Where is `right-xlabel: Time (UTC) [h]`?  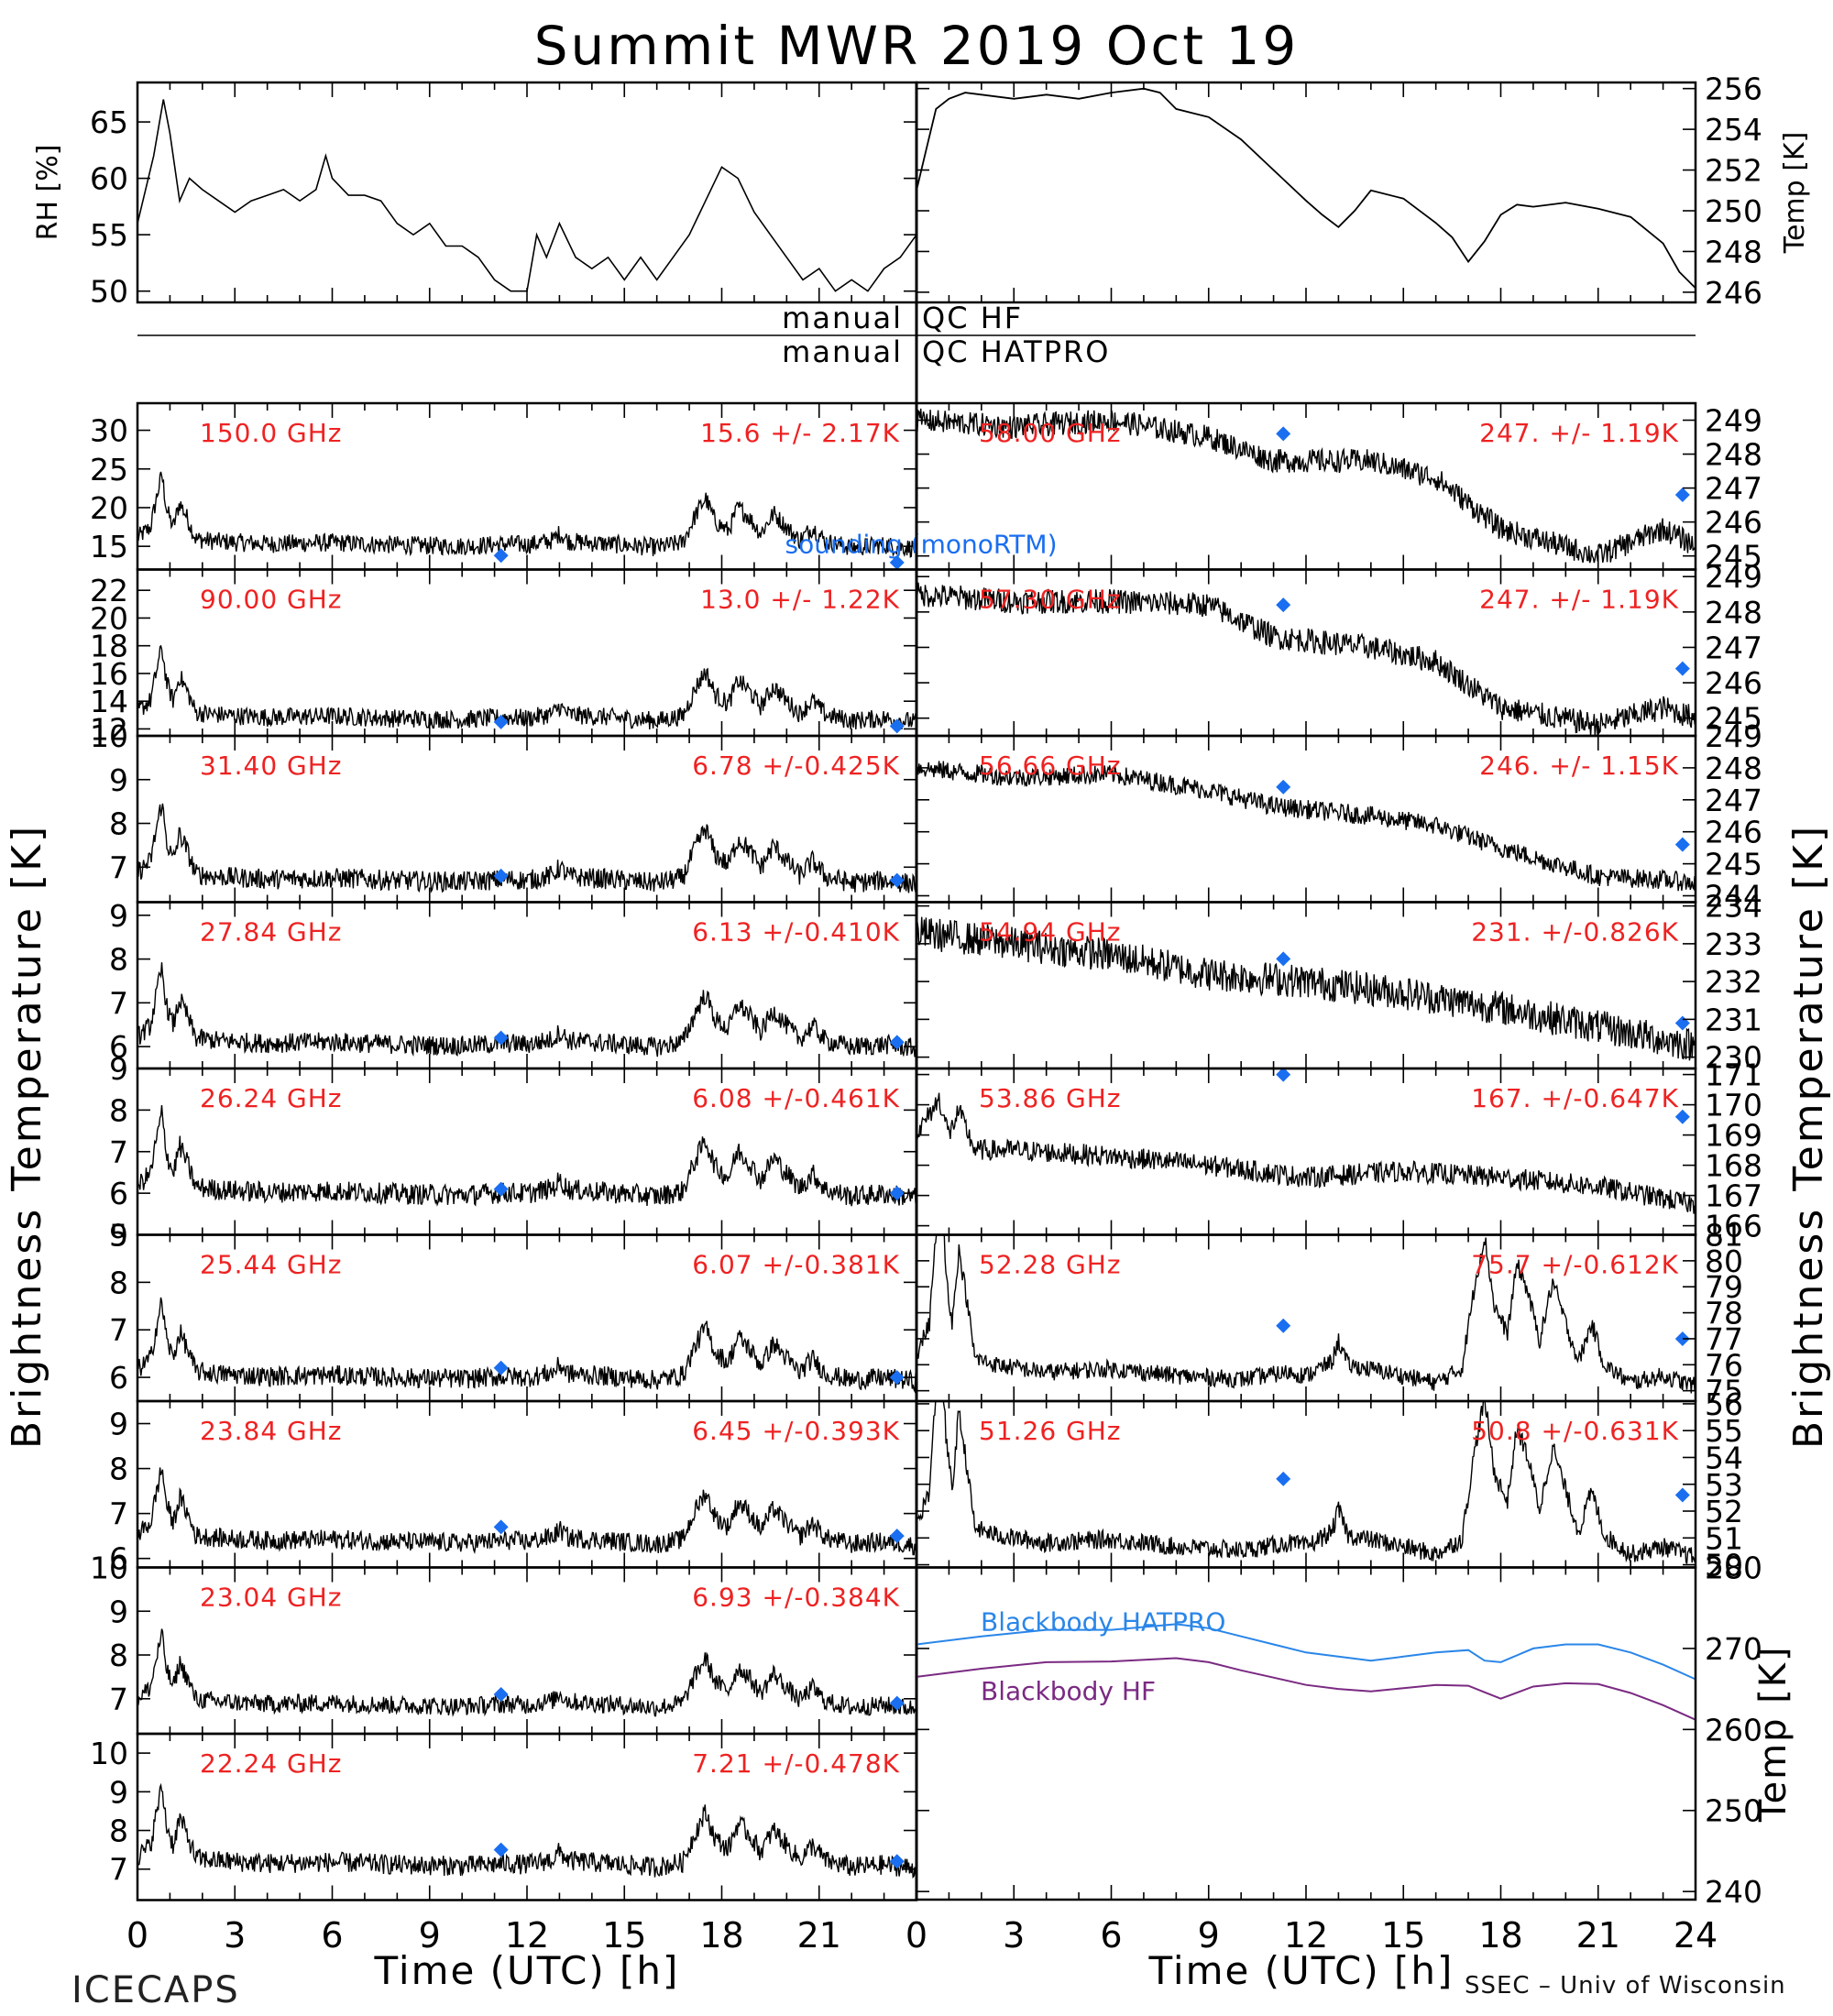 right-xlabel: Time (UTC) [h] is located at coordinates (1301, 1970).